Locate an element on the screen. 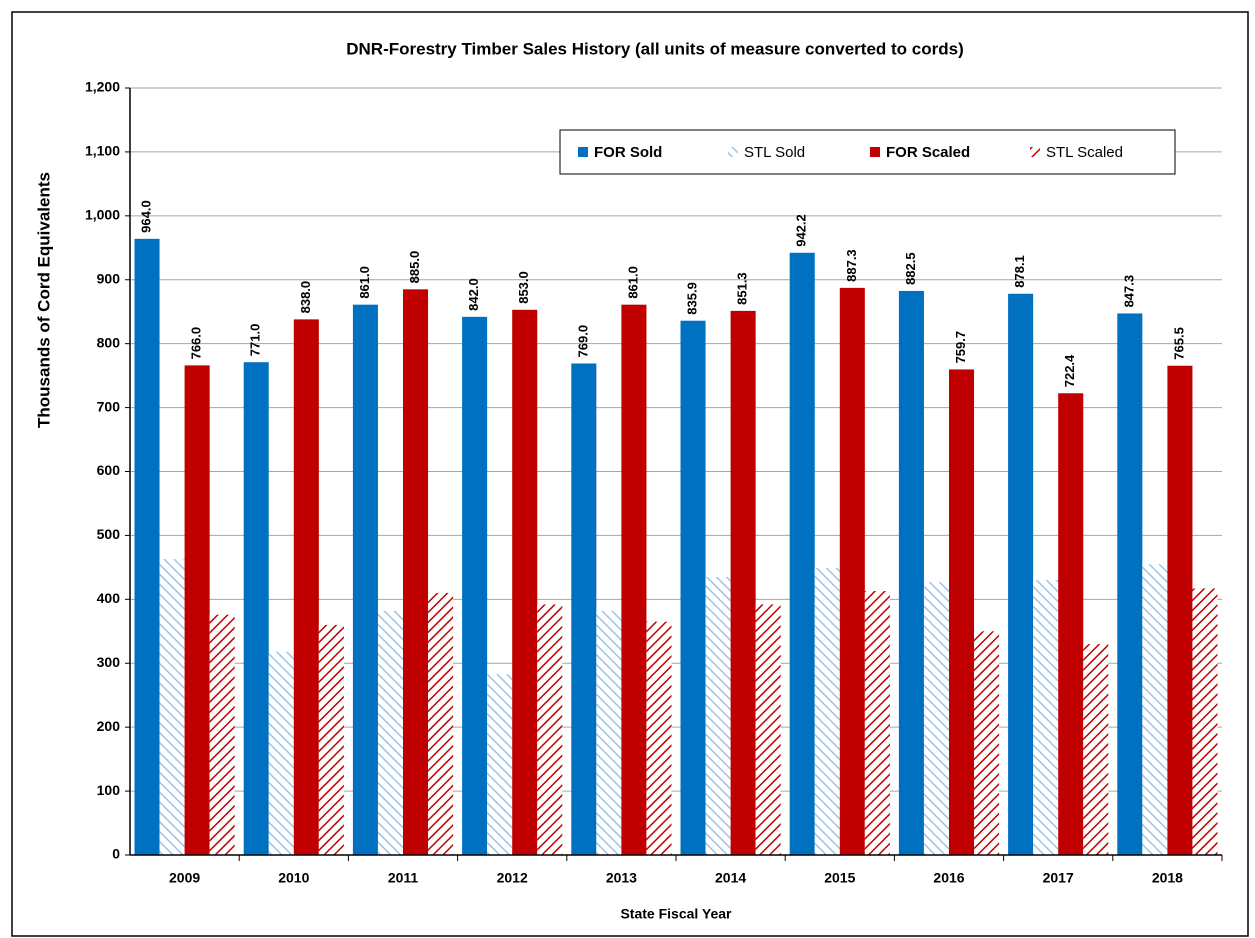 The width and height of the screenshot is (1255, 938). x-tick-label: 2018 is located at coordinates (1167, 878).